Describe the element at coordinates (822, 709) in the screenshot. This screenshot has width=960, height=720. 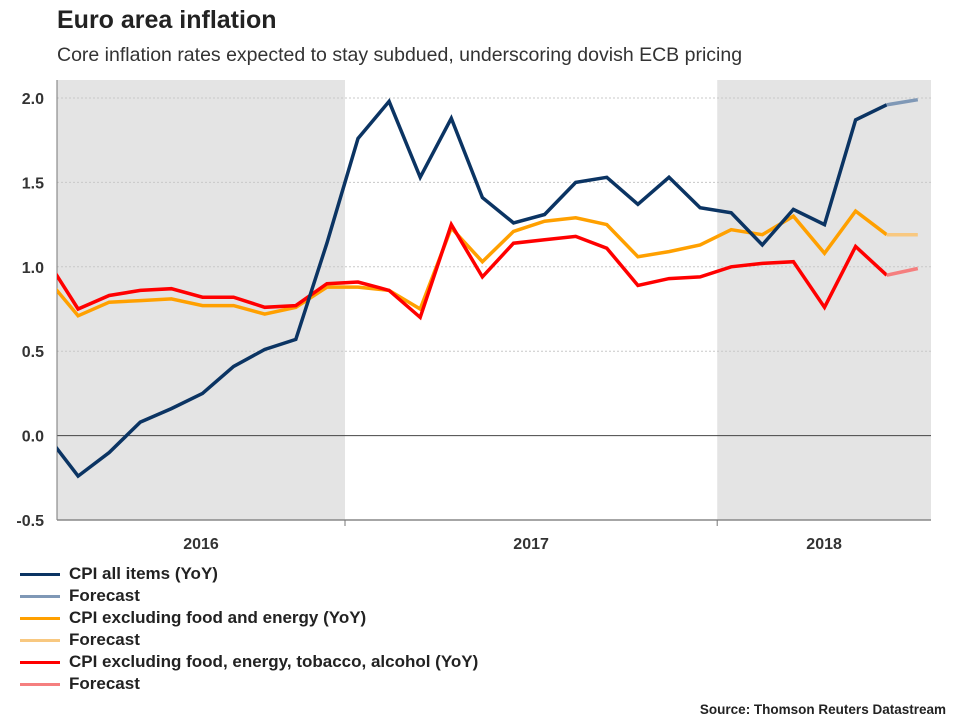
I see `source-note: Source: Thomson Reuters Datastream` at that location.